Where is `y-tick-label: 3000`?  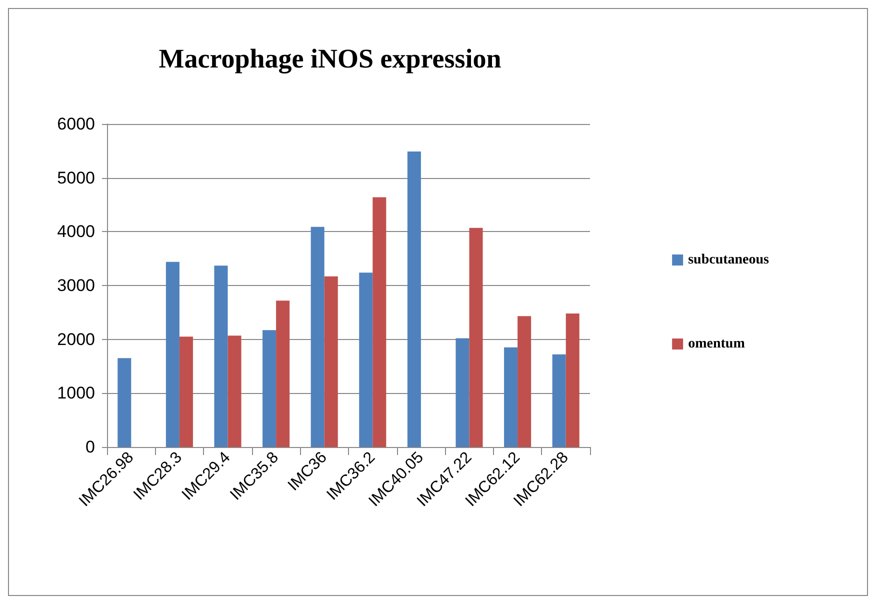
y-tick-label: 3000 is located at coordinates (76, 285).